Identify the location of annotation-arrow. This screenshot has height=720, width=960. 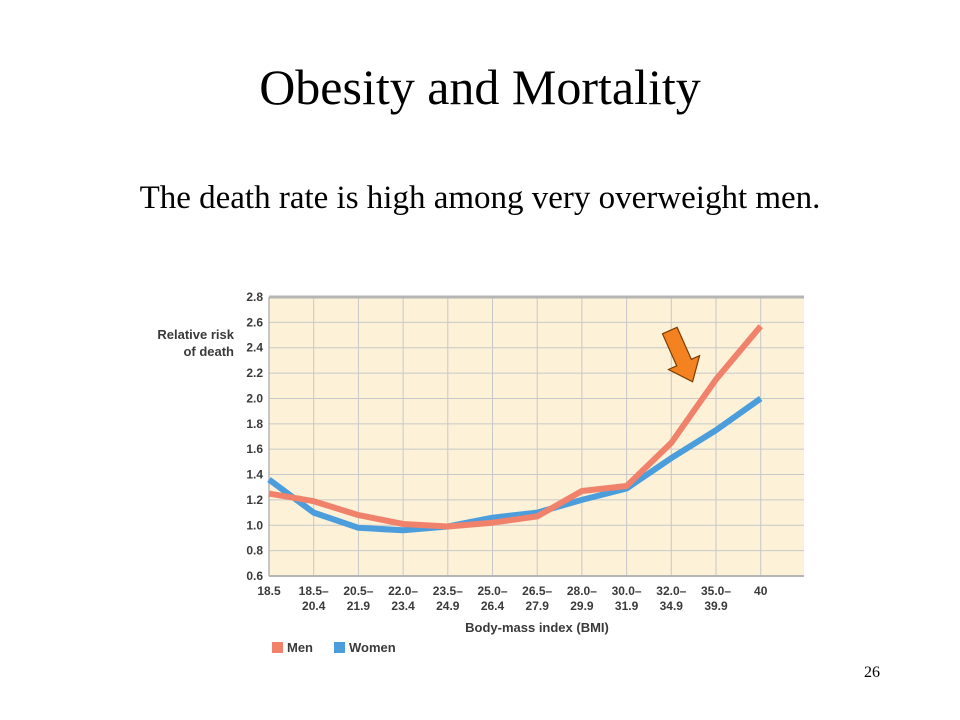
(681, 354).